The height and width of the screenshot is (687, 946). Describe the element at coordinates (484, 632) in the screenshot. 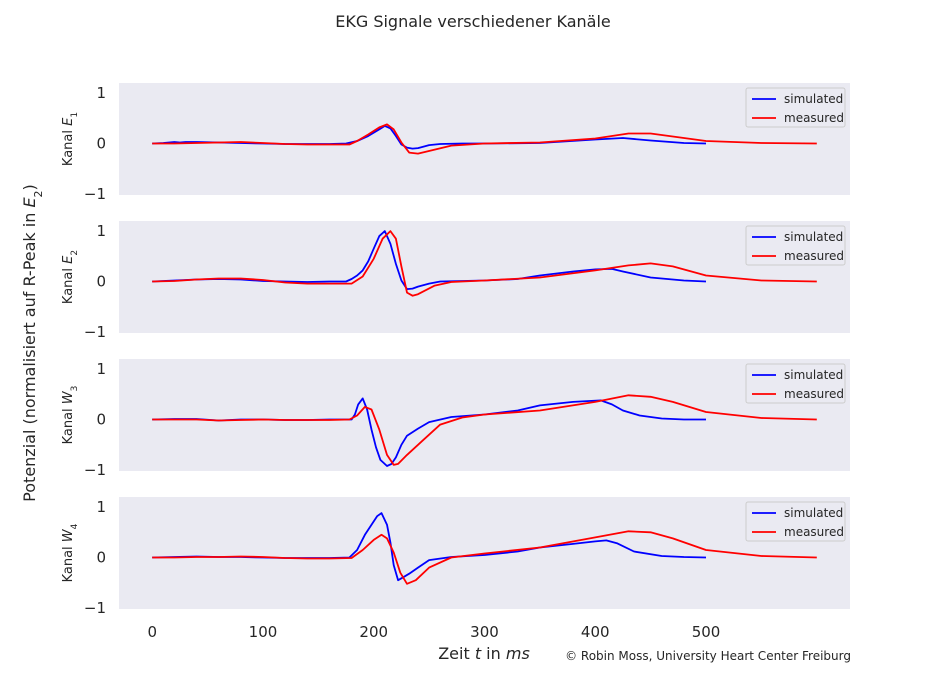

I see `x-tick-label: 300` at that location.